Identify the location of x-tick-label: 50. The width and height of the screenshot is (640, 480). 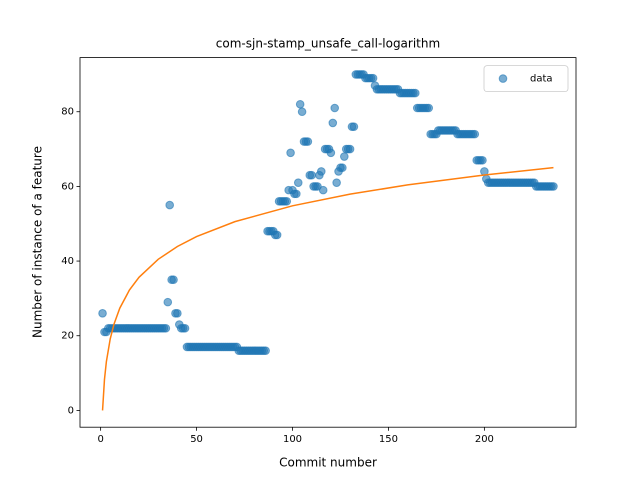
(196, 439).